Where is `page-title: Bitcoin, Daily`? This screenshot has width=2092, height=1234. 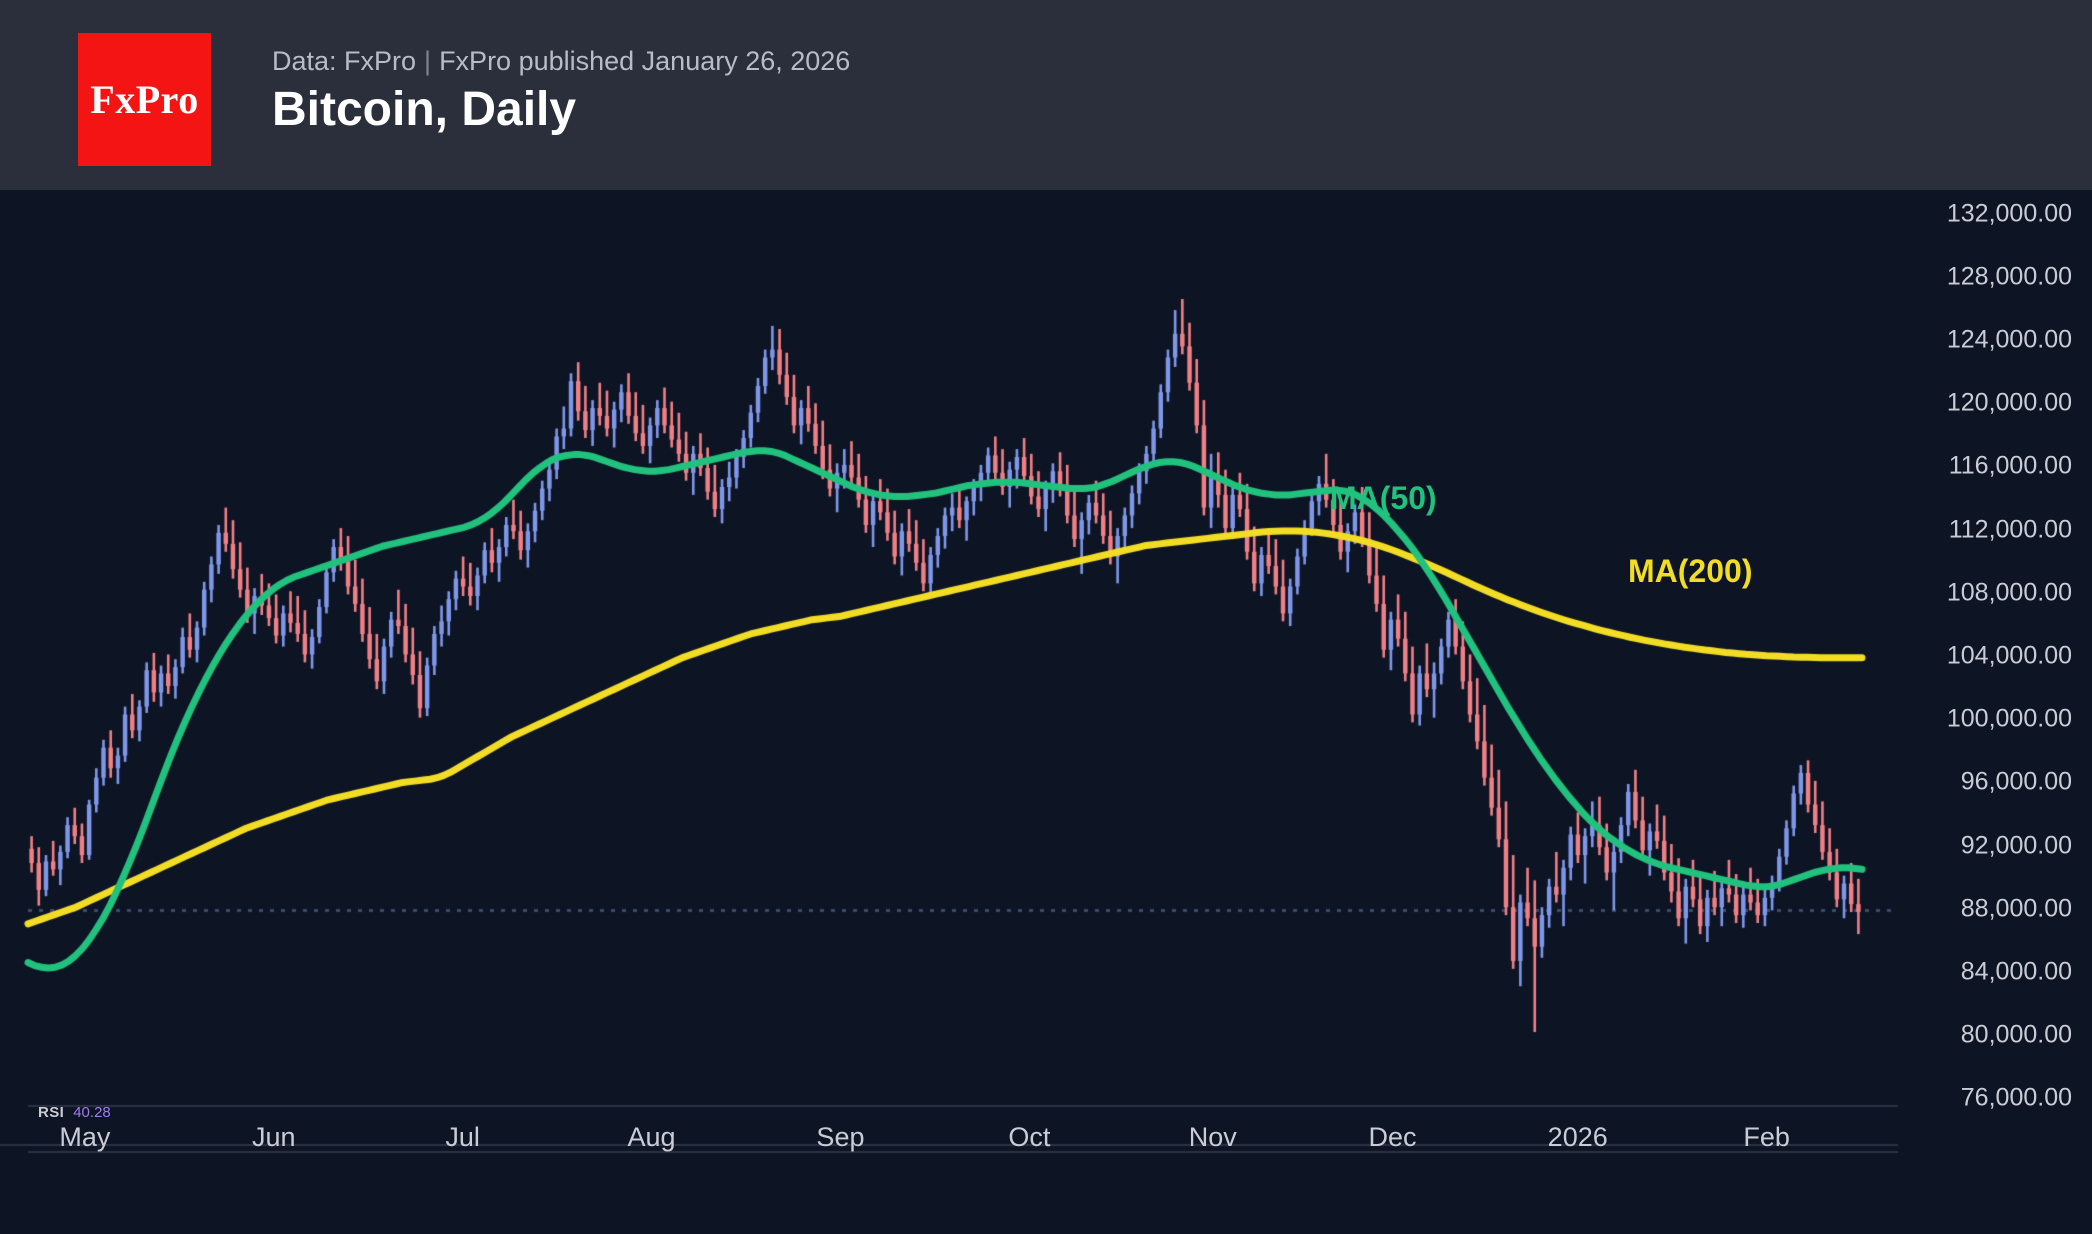 page-title: Bitcoin, Daily is located at coordinates (424, 109).